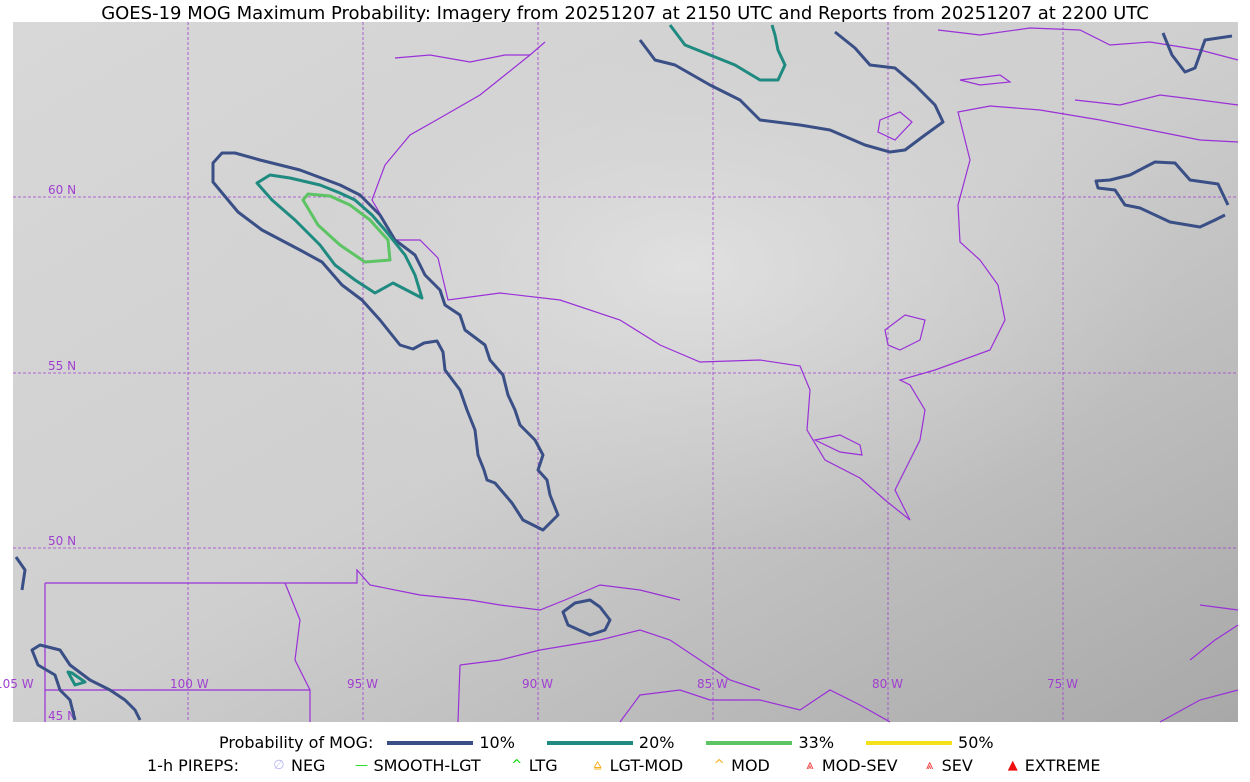 This screenshot has height=782, width=1250. What do you see at coordinates (656, 742) in the screenshot?
I see `legend-prob-20: 20%` at bounding box center [656, 742].